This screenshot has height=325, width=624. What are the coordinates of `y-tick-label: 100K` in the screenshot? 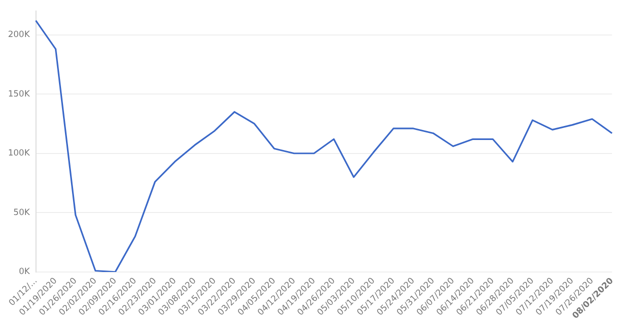 It's located at (19, 153).